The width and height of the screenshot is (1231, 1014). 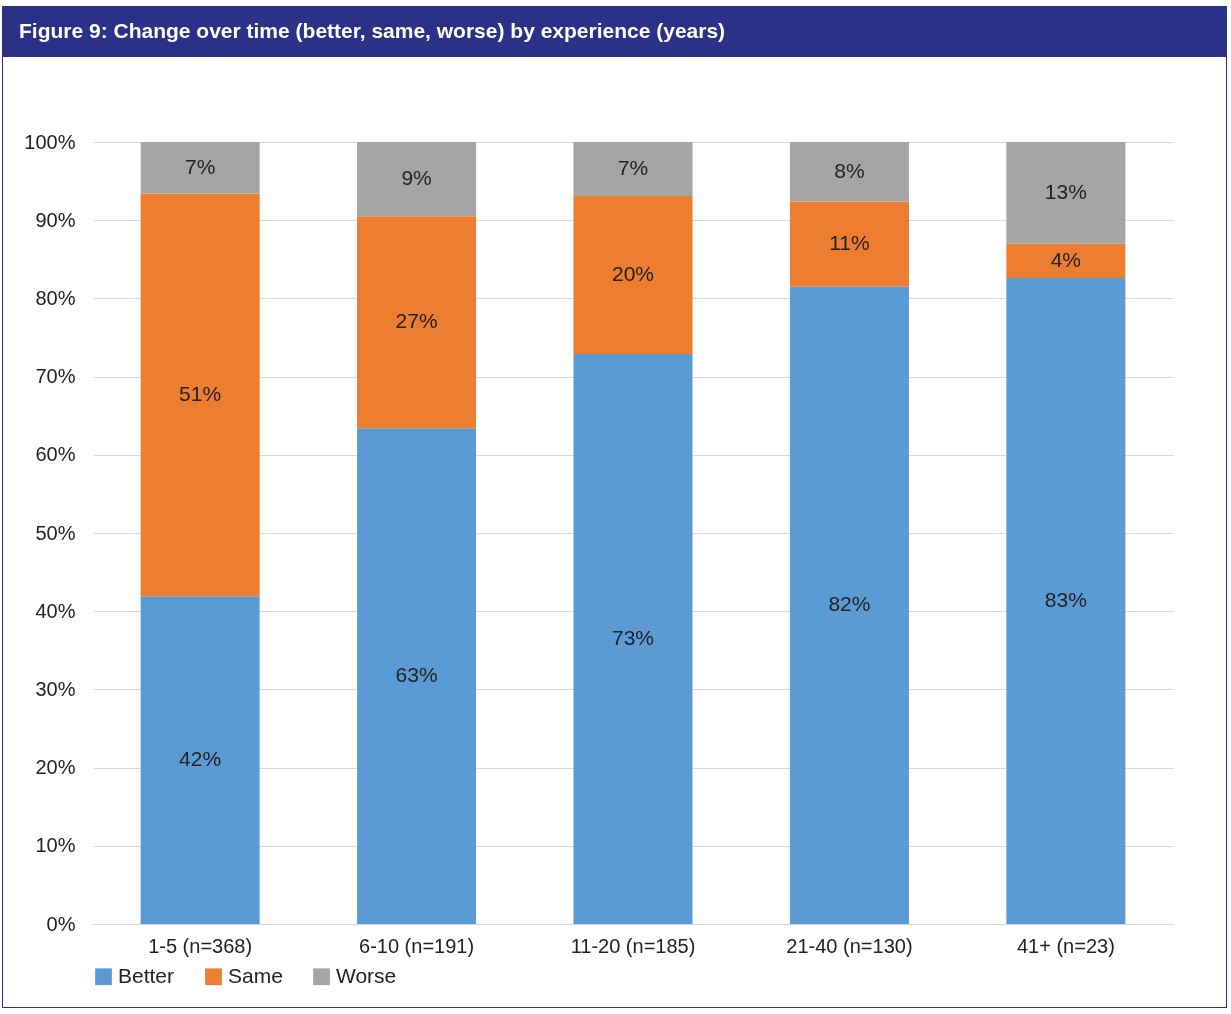 I want to click on data-label: 13%, so click(x=1065, y=191).